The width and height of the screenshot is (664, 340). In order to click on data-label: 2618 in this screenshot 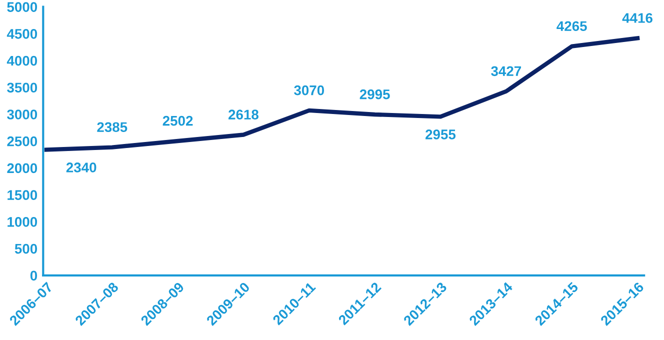, I will do `click(243, 115)`.